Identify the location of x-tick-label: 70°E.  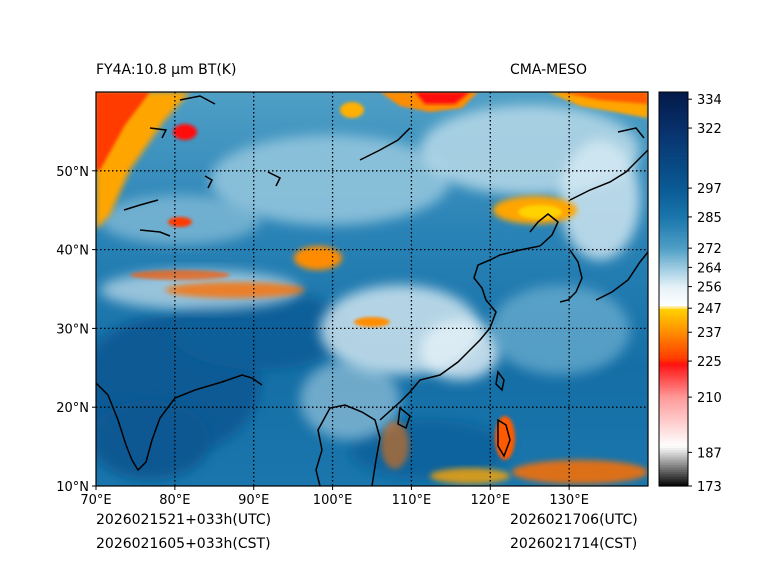
(95, 500).